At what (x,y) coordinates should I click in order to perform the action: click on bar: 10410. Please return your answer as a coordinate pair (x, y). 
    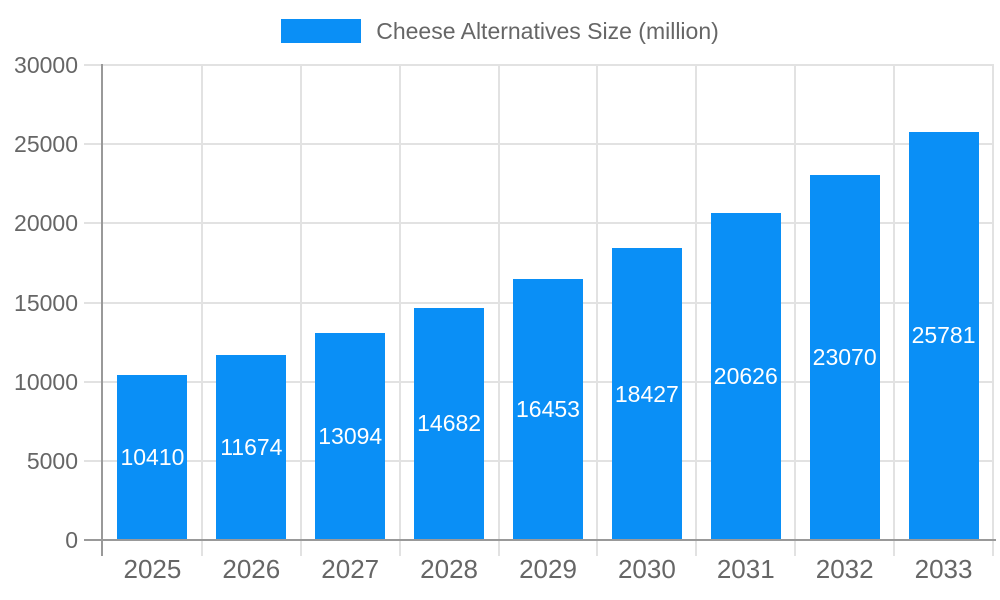
    Looking at the image, I should click on (152, 457).